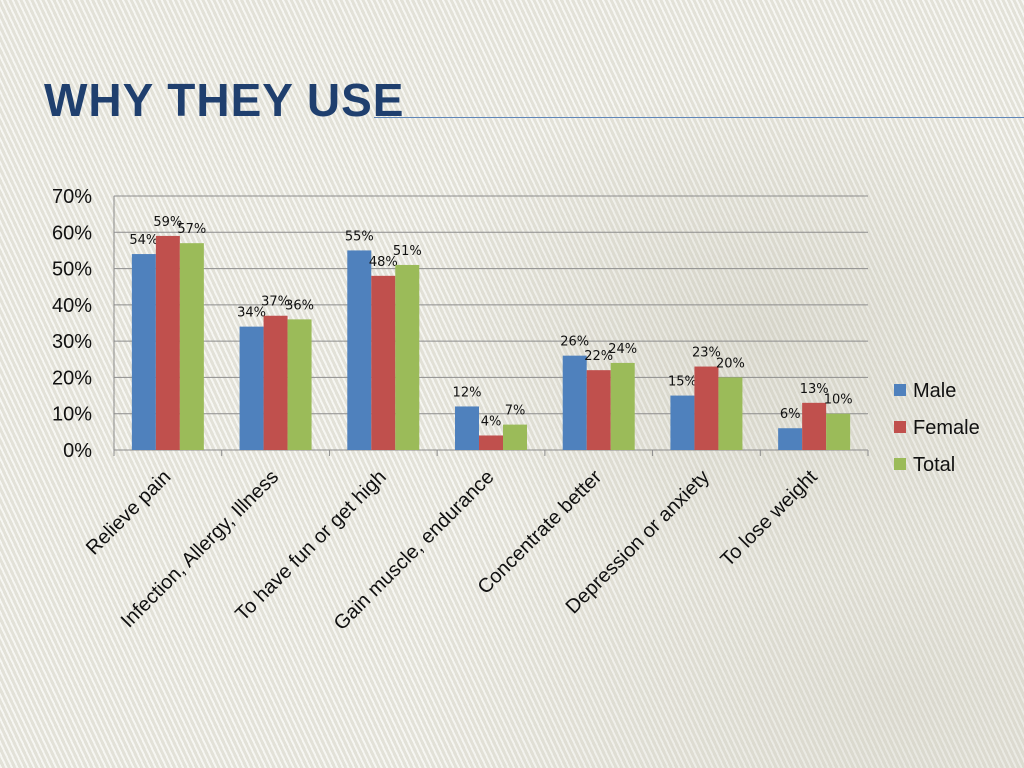 This screenshot has height=768, width=1024. I want to click on slide-title: WHY THEY USE, so click(224, 100).